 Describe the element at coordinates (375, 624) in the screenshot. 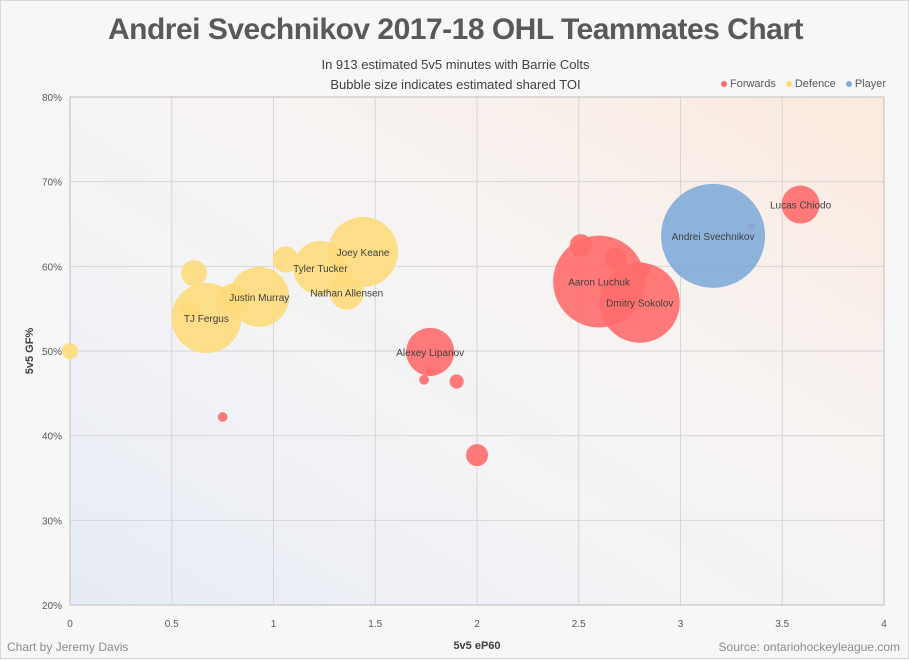

I see `x-tick-label: 1.5` at that location.